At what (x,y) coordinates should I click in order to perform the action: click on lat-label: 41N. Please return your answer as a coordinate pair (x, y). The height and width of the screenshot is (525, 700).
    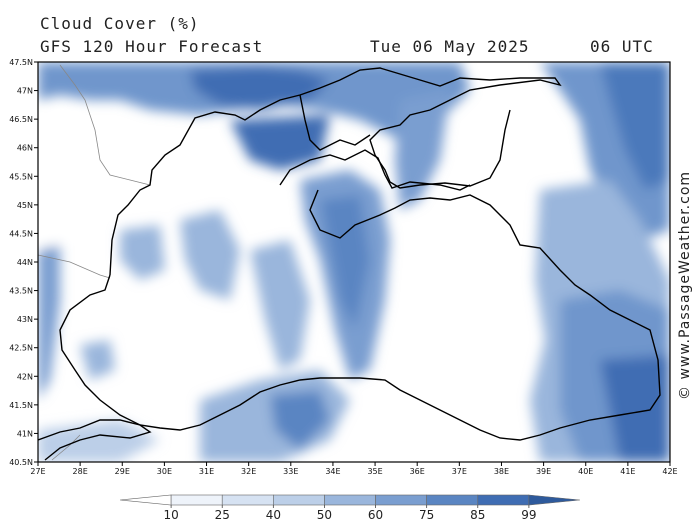
    Looking at the image, I should click on (25, 433).